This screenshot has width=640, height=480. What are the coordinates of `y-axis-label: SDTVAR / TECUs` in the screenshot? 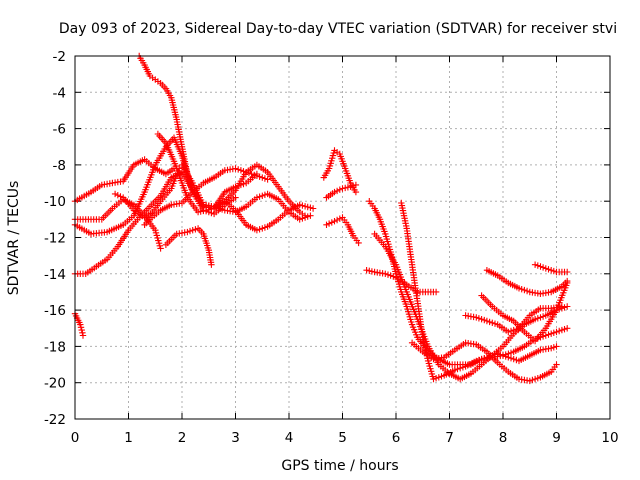 It's located at (14, 238).